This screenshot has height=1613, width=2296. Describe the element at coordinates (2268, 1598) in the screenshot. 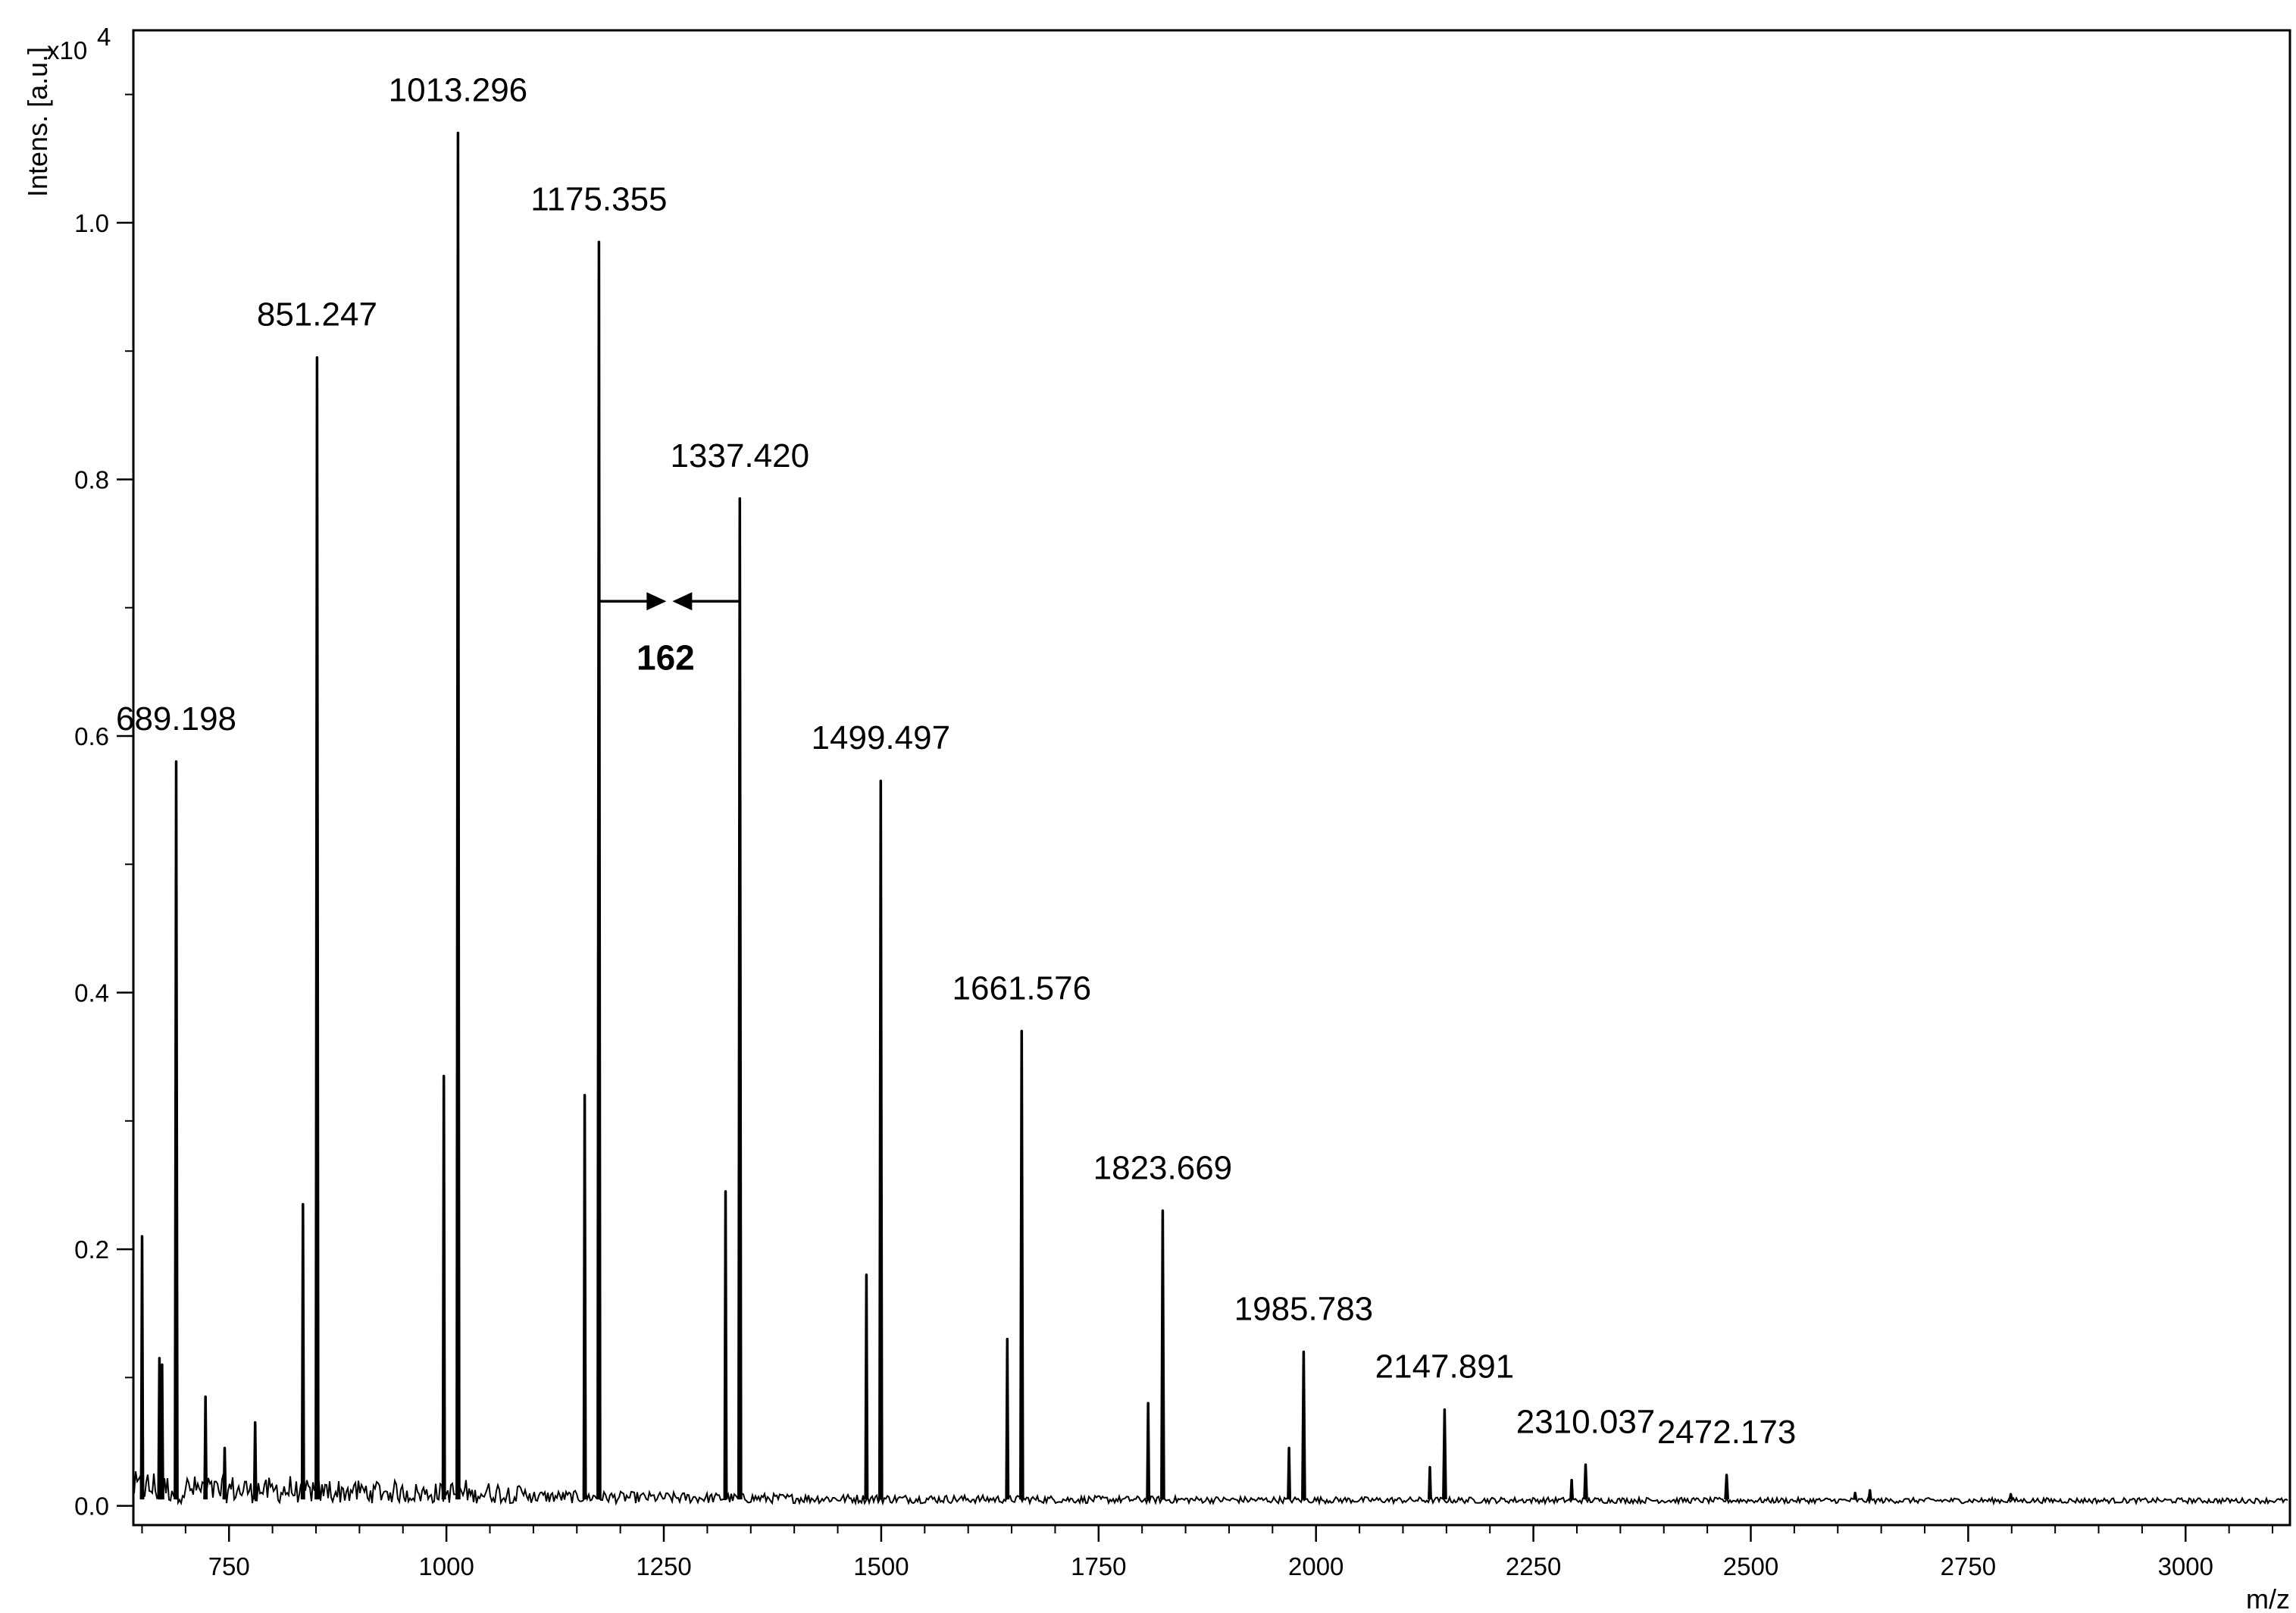

I see `x-axis-label: m/z` at that location.